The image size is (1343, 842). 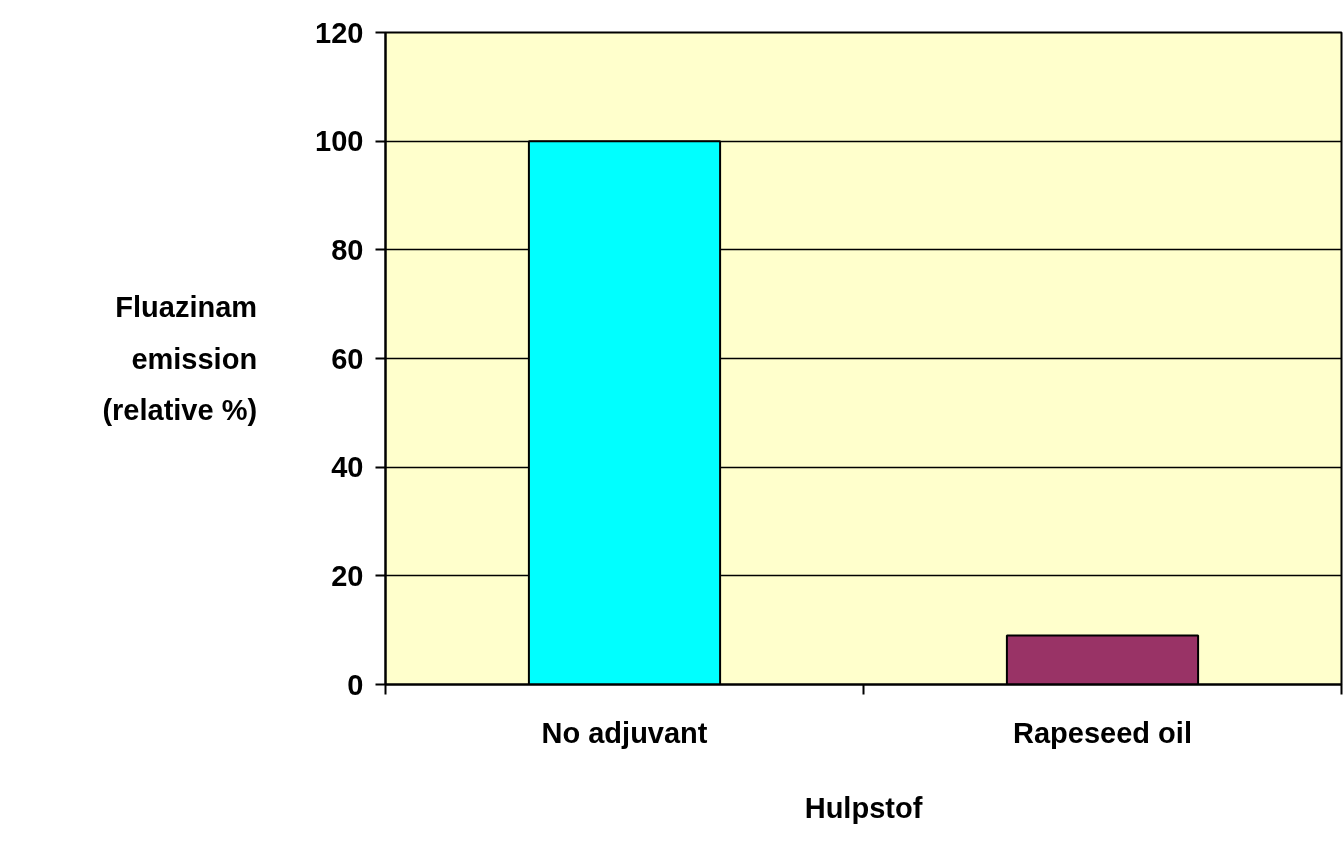 I want to click on y-tick-label: 20, so click(x=347, y=575).